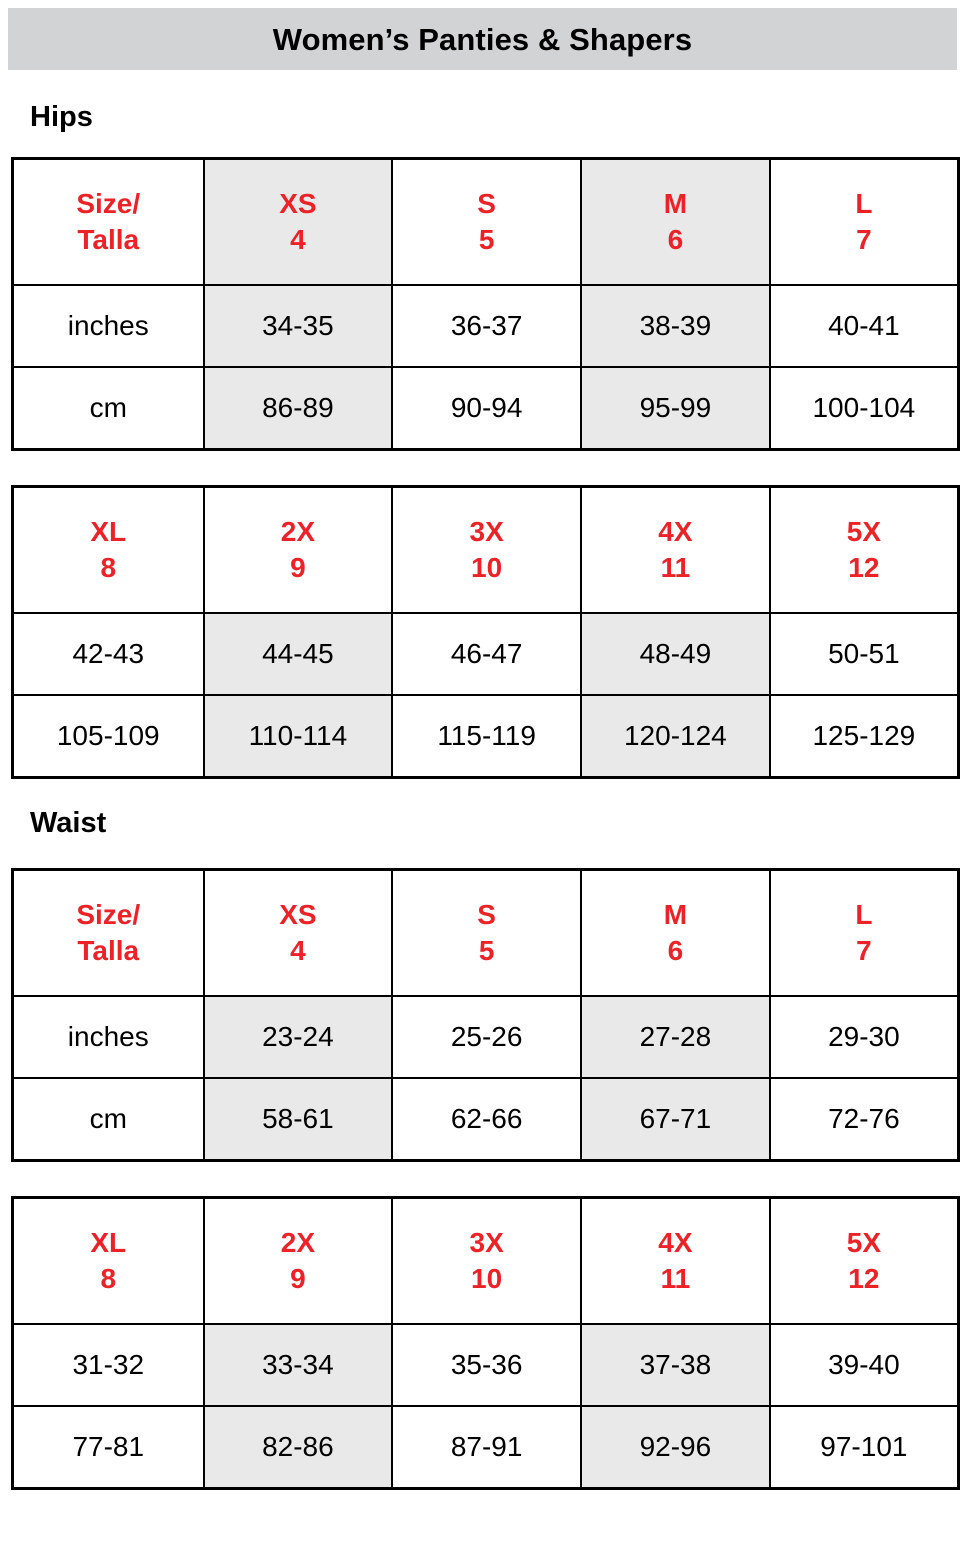 Image resolution: width=970 pixels, height=1557 pixels. I want to click on measurement-cell: 105-109, so click(108, 736).